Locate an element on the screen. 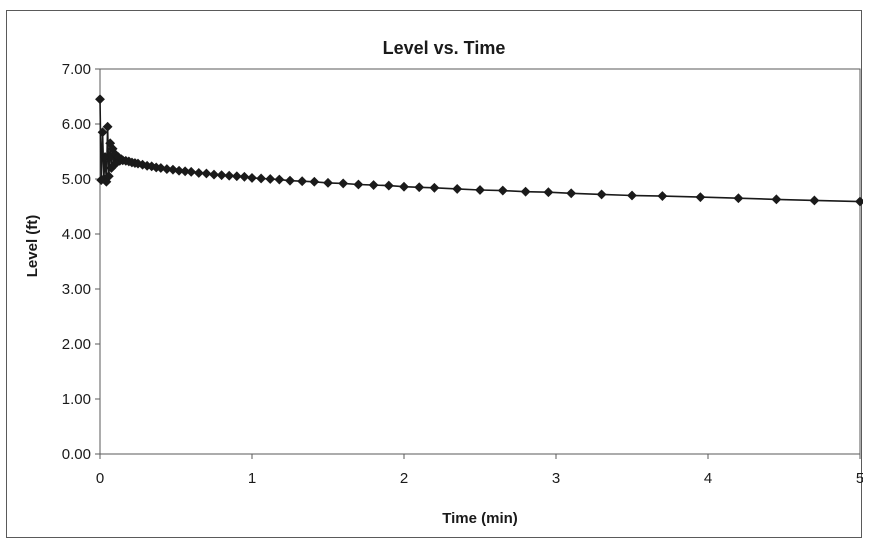 The height and width of the screenshot is (542, 869). x-tick-label: 2 is located at coordinates (404, 478).